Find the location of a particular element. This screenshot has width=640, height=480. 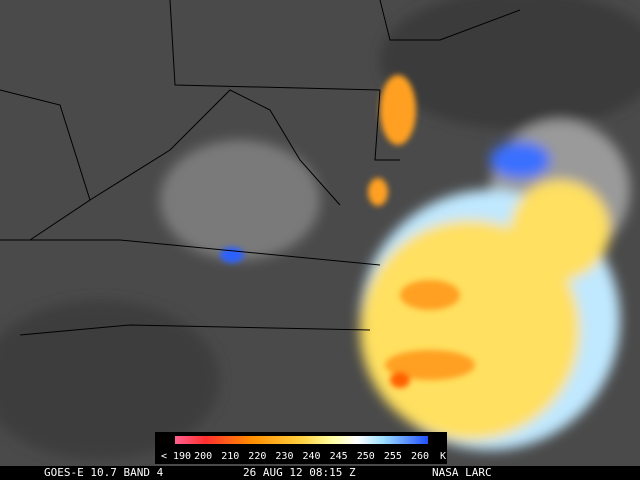

colorbar-label: 255 is located at coordinates (393, 456).